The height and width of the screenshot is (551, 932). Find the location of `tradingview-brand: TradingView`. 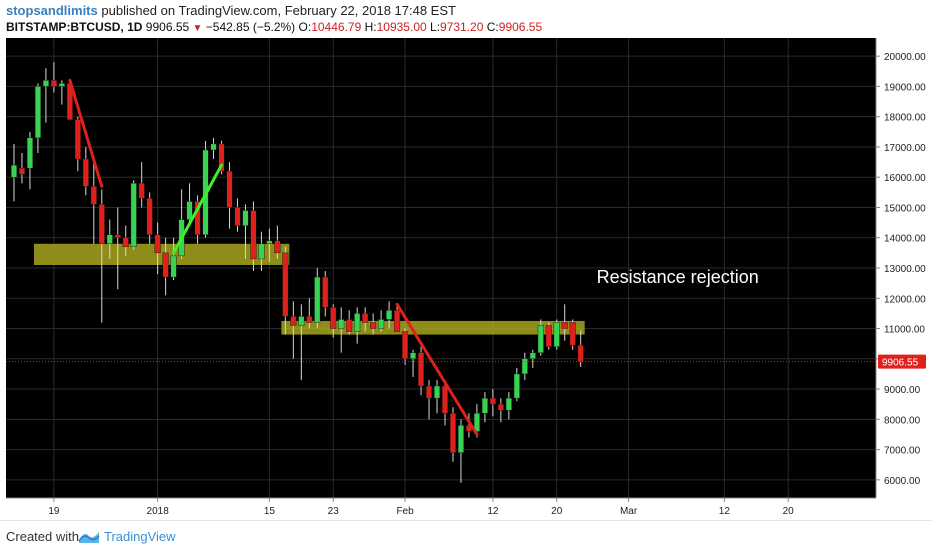

tradingview-brand: TradingView is located at coordinates (140, 536).